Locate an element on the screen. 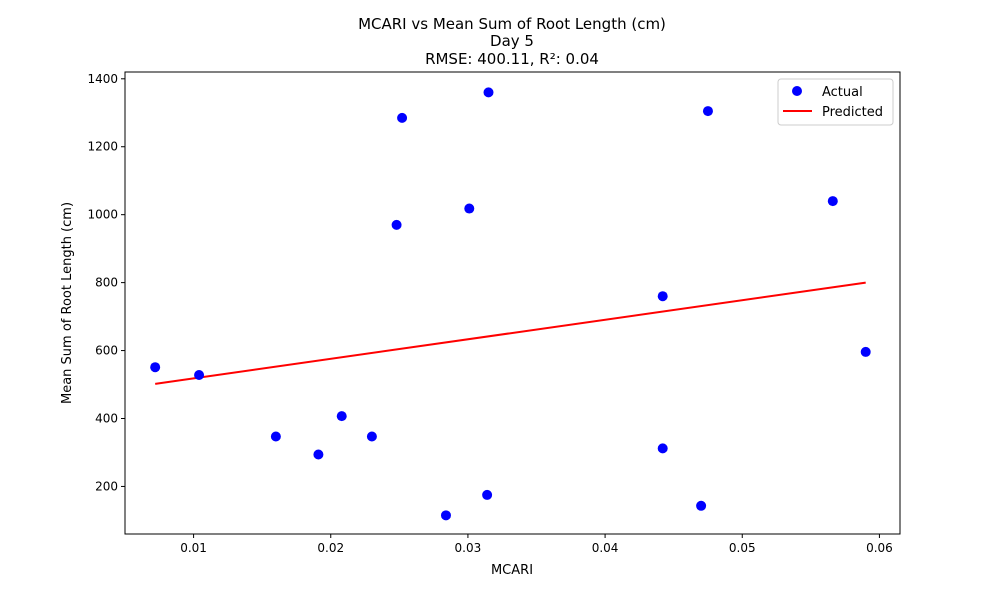 The width and height of the screenshot is (1000, 600). y-tick-label: 400 is located at coordinates (106, 419).